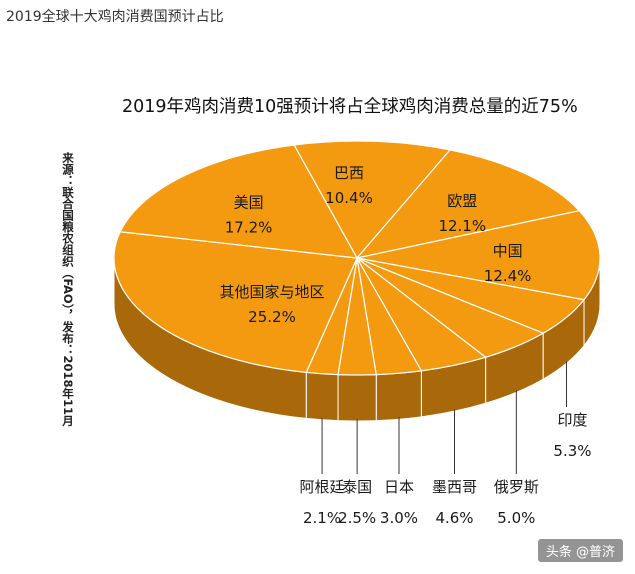 Image resolution: width=635 pixels, height=574 pixels. I want to click on chart-title: 2019年鸡肉消费10强预计将占全球鸡肉消费总量的近75%, so click(350, 107).